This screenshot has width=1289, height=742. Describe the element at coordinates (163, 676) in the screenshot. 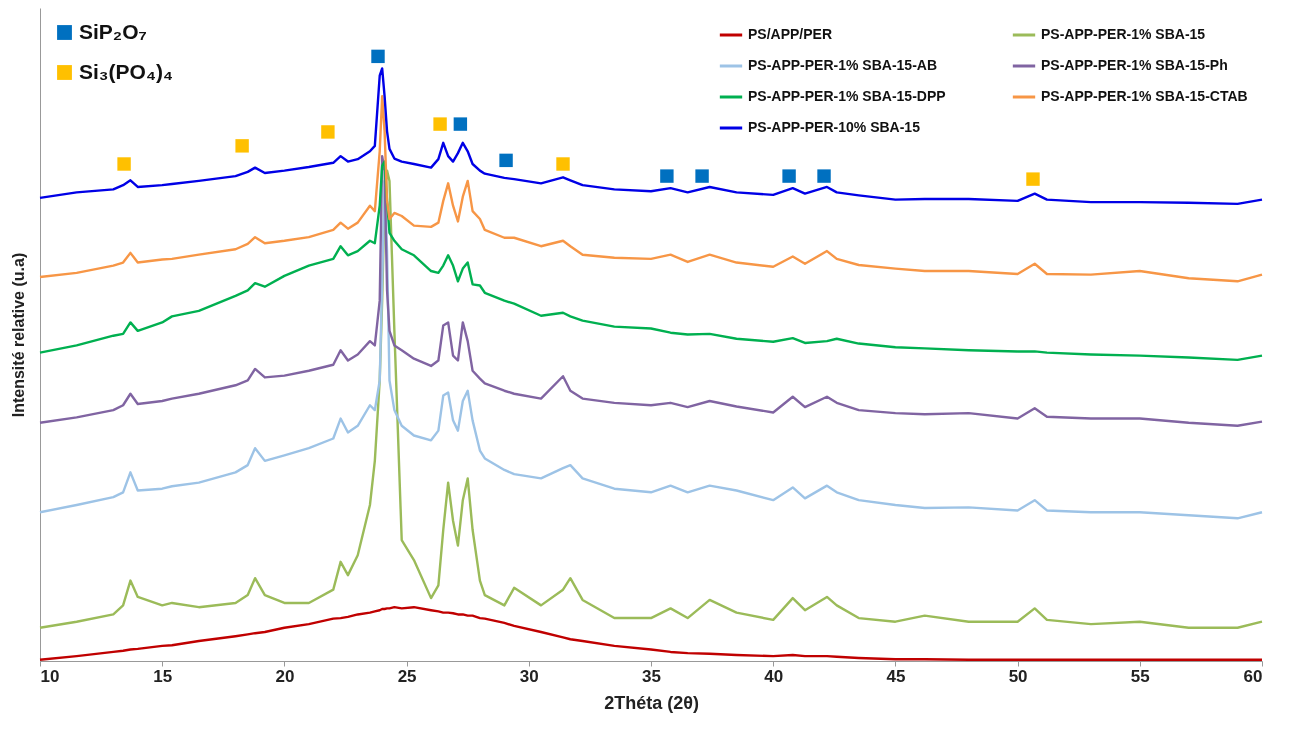

I see `x-tick-label: 15` at that location.